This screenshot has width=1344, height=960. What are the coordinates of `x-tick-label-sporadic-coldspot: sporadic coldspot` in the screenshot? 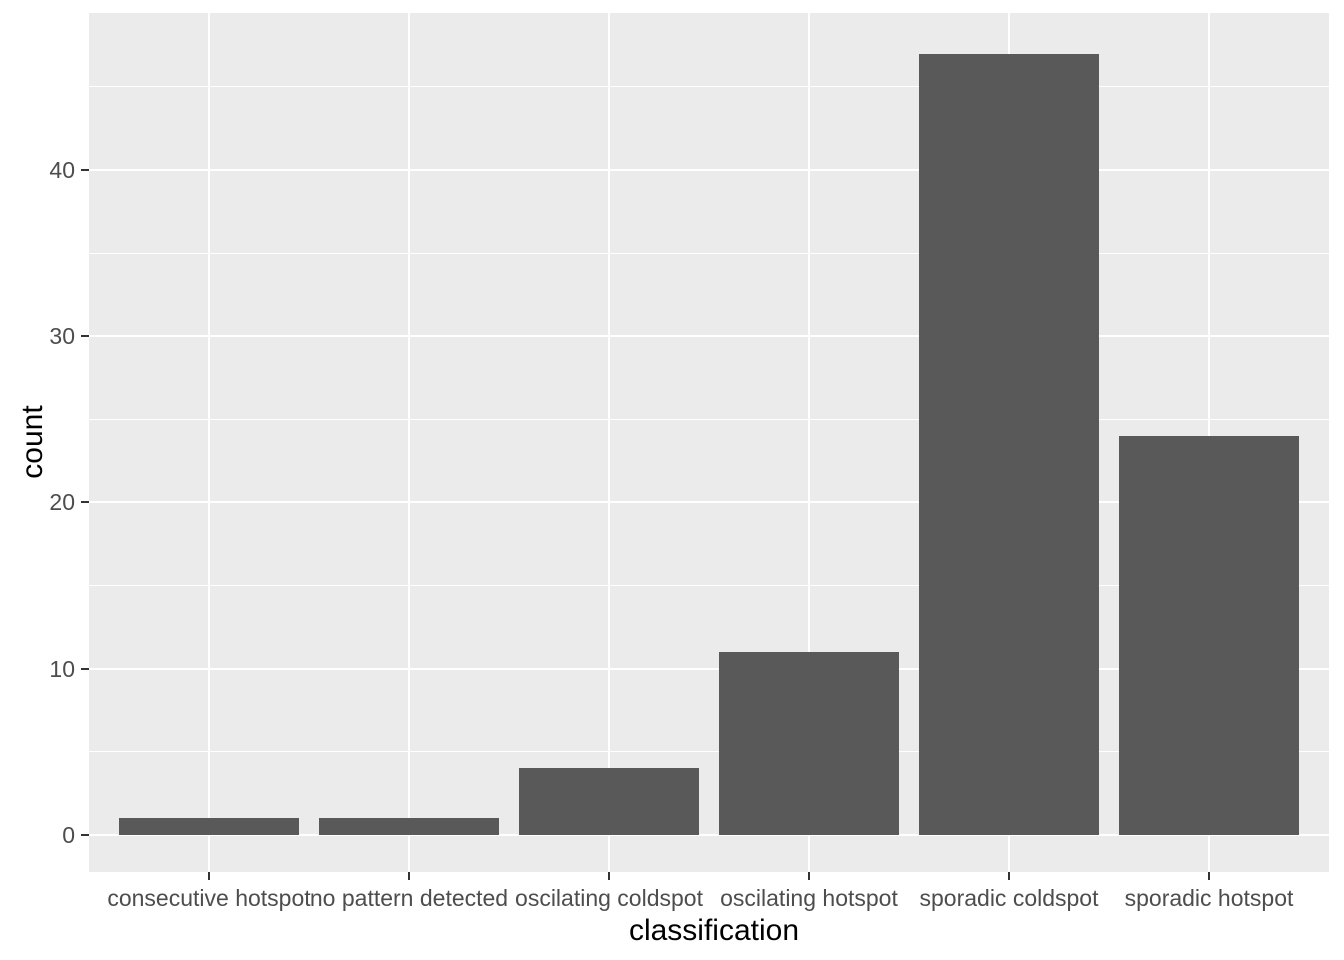 It's located at (1009, 898).